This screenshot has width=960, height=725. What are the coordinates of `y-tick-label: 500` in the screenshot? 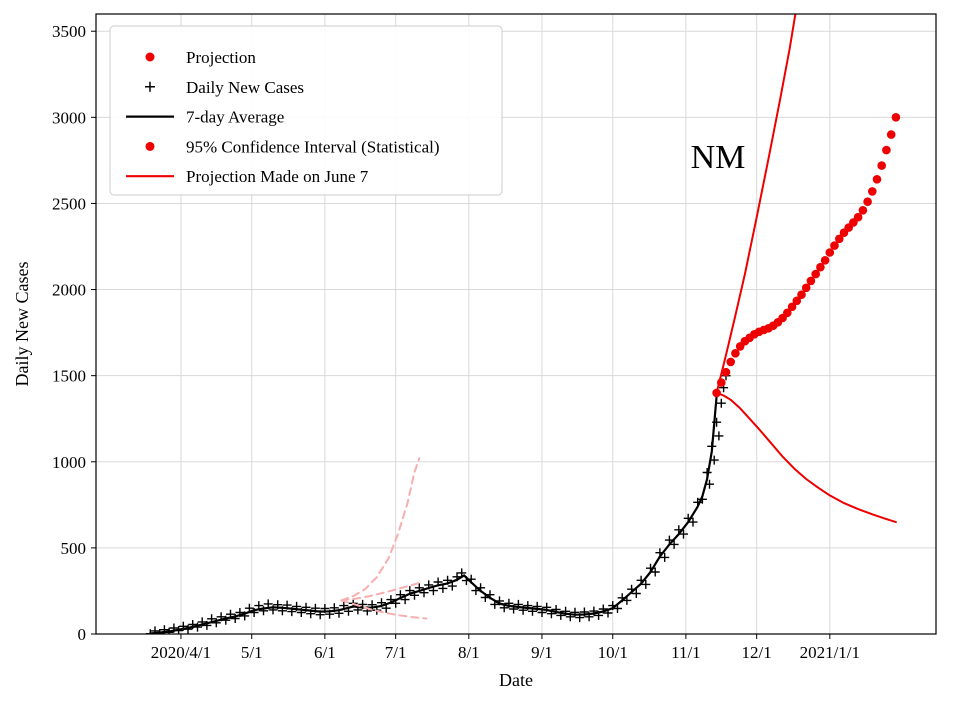 It's located at (74, 548).